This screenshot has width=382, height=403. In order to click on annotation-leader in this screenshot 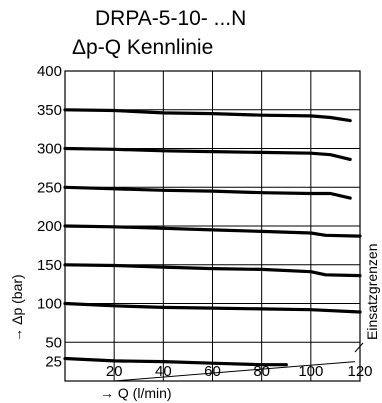, I will do `click(359, 347)`.